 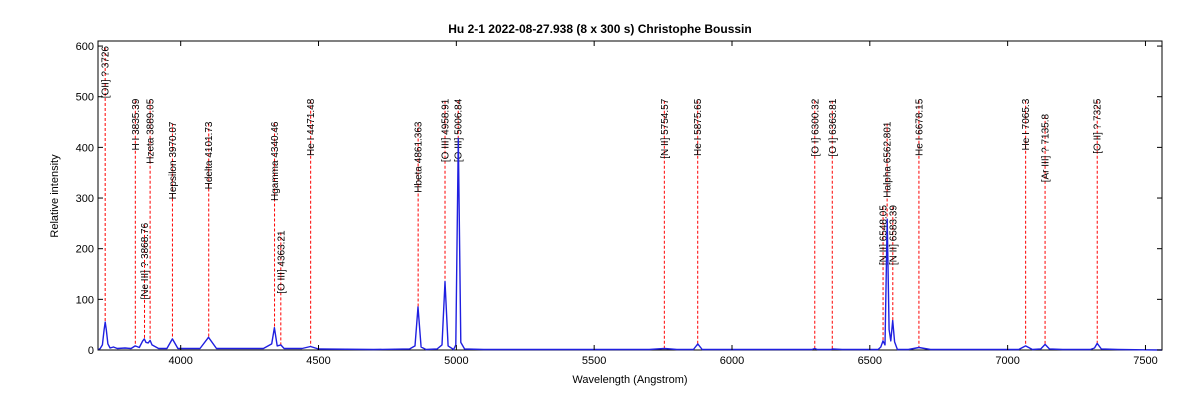 What do you see at coordinates (85, 148) in the screenshot?
I see `y-tick-label: 400` at bounding box center [85, 148].